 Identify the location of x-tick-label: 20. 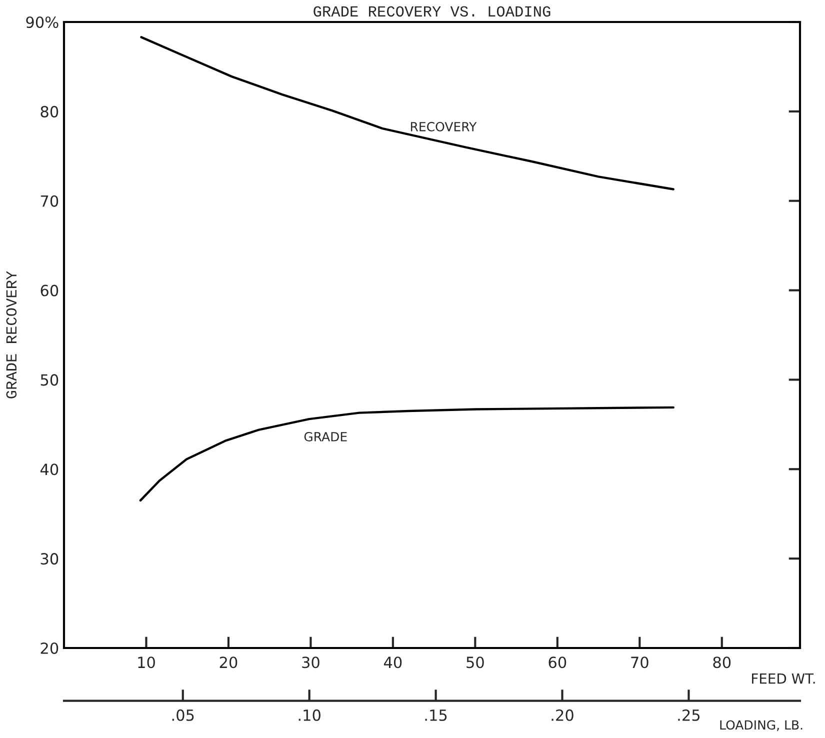
(229, 662).